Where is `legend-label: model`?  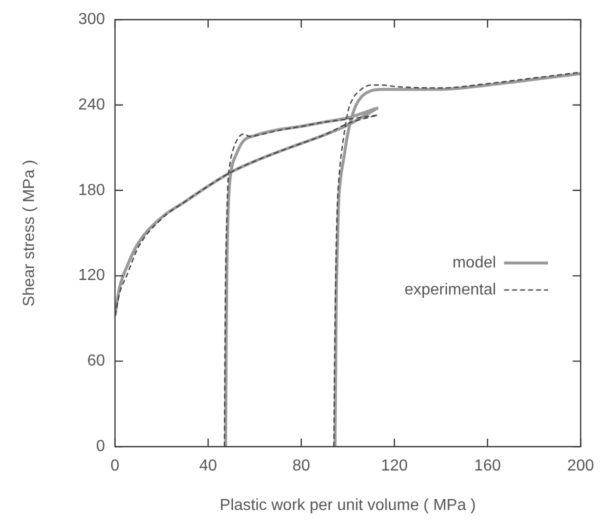
legend-label: model is located at coordinates (474, 263).